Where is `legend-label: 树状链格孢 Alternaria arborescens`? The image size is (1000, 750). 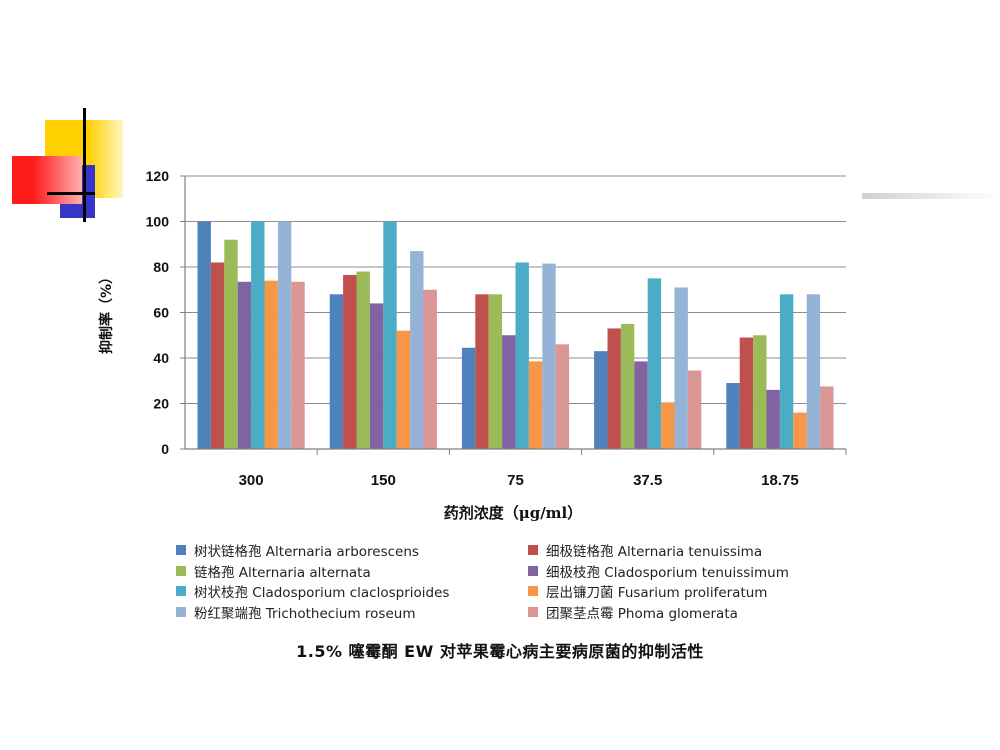 legend-label: 树状链格孢 Alternaria arborescens is located at coordinates (306, 552).